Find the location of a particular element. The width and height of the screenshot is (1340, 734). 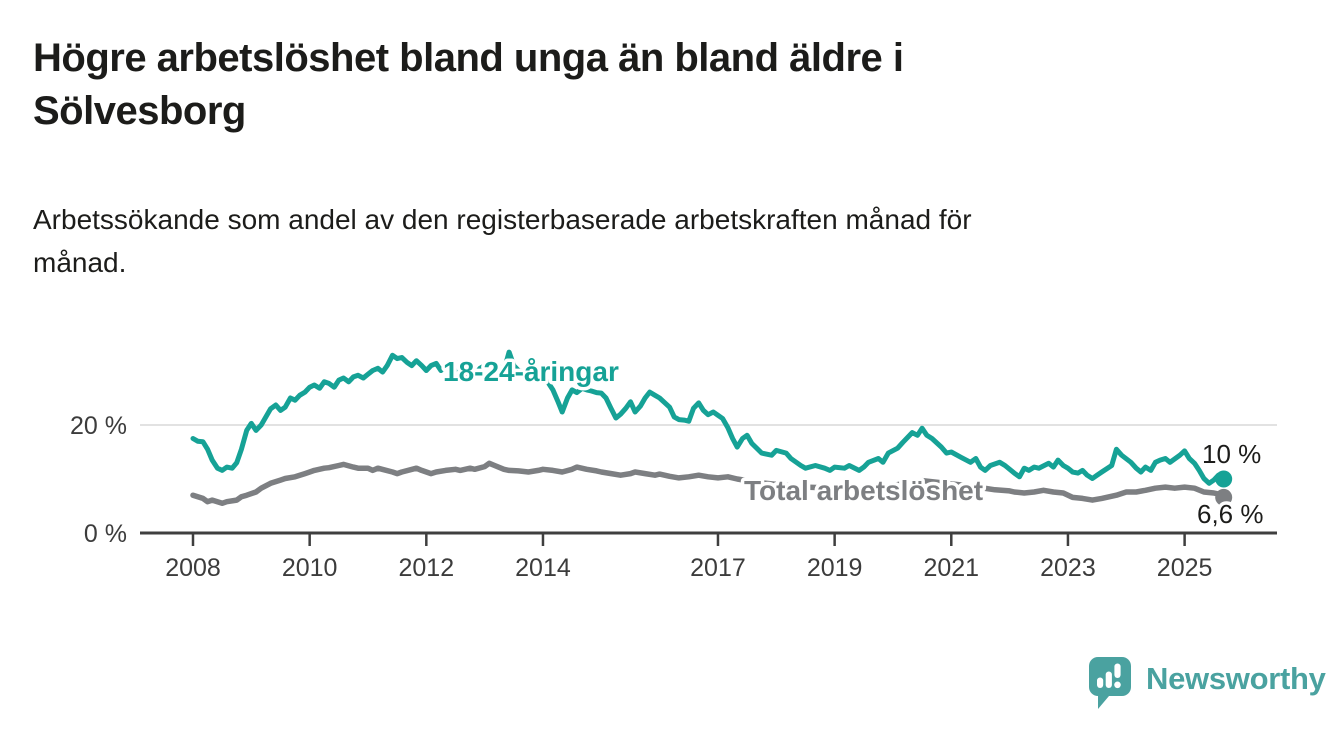

y-tick-label-0: 0 % is located at coordinates (105, 534).